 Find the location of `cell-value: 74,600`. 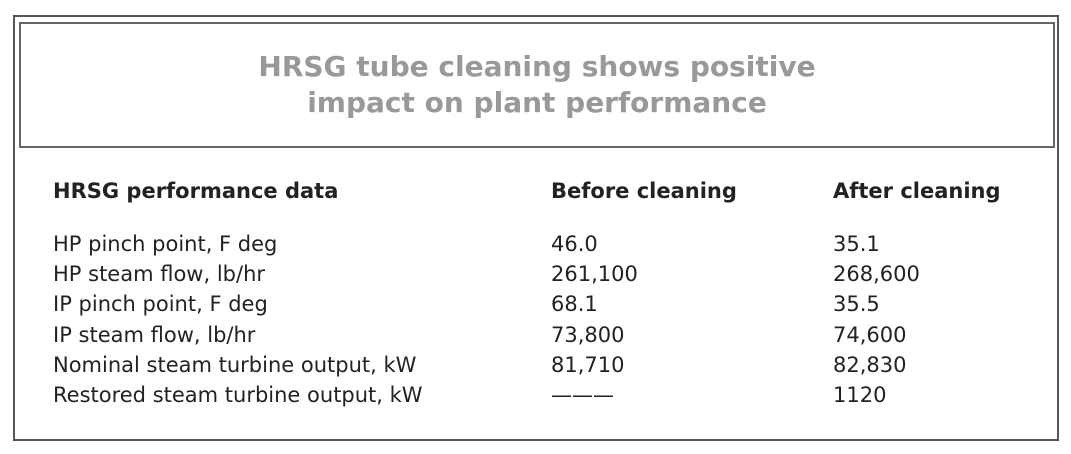

cell-value: 74,600 is located at coordinates (870, 334).